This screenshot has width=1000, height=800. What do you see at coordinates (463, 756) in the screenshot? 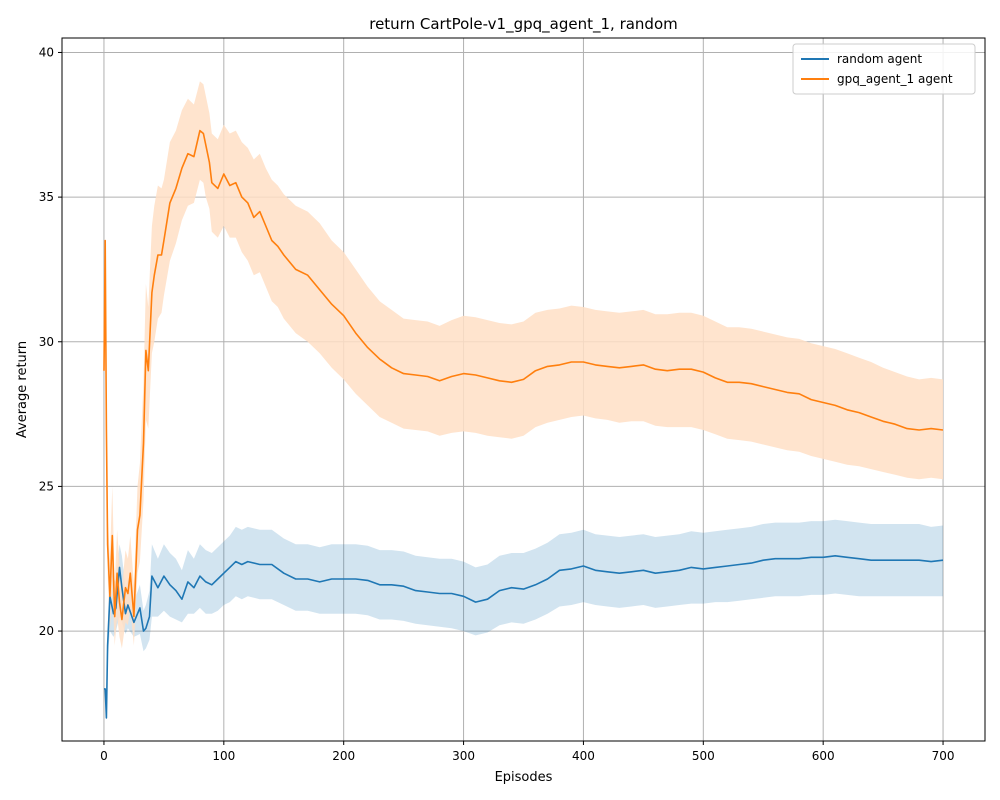
I see `x-tick-label: 300` at bounding box center [463, 756].